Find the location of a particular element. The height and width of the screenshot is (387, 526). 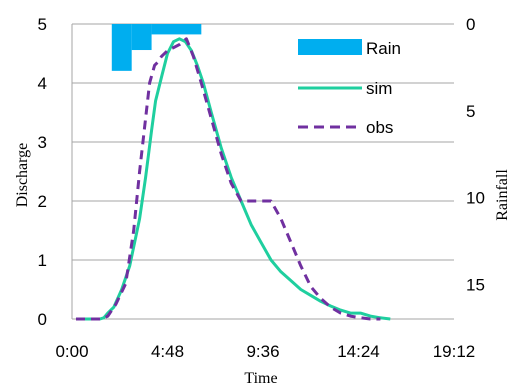

right-tick-label: 15 is located at coordinates (475, 284).